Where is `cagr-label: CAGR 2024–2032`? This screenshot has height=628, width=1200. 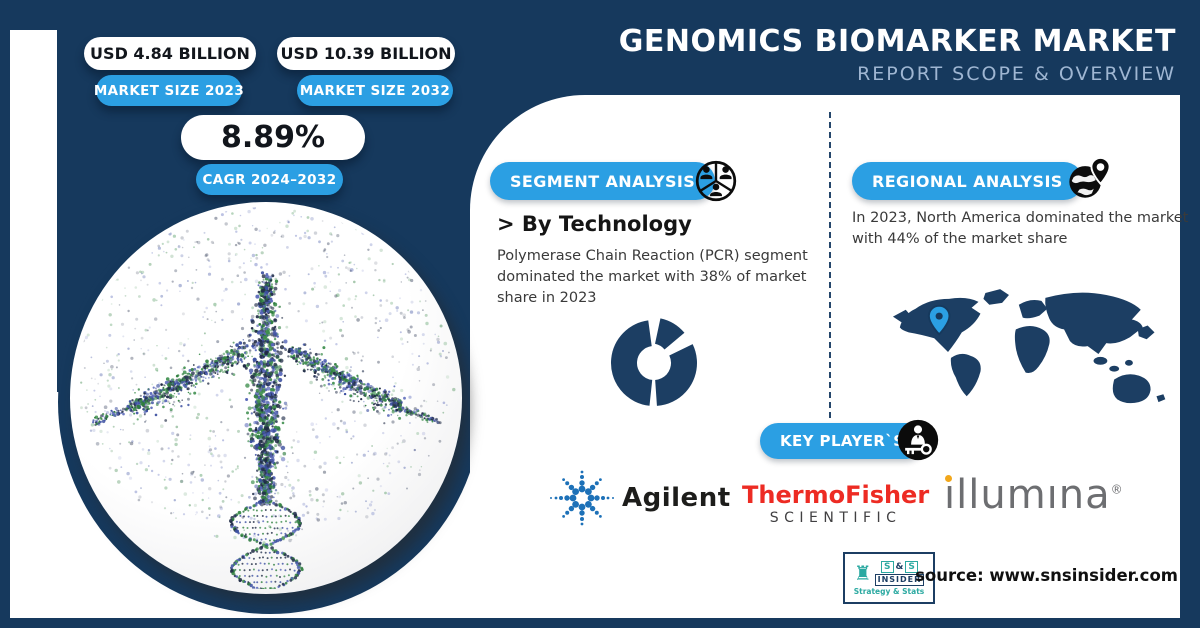 cagr-label: CAGR 2024–2032 is located at coordinates (269, 179).